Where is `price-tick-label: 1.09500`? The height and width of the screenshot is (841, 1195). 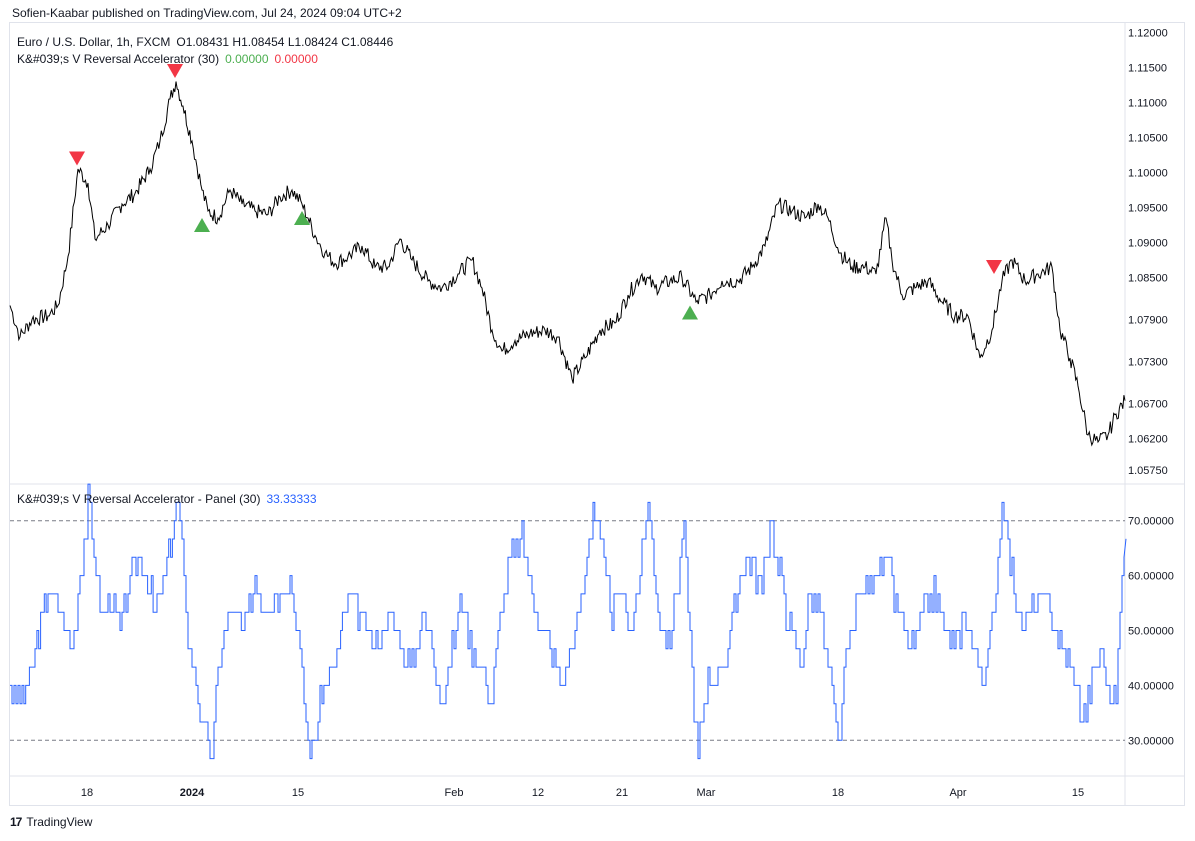
price-tick-label: 1.09500 is located at coordinates (1148, 209).